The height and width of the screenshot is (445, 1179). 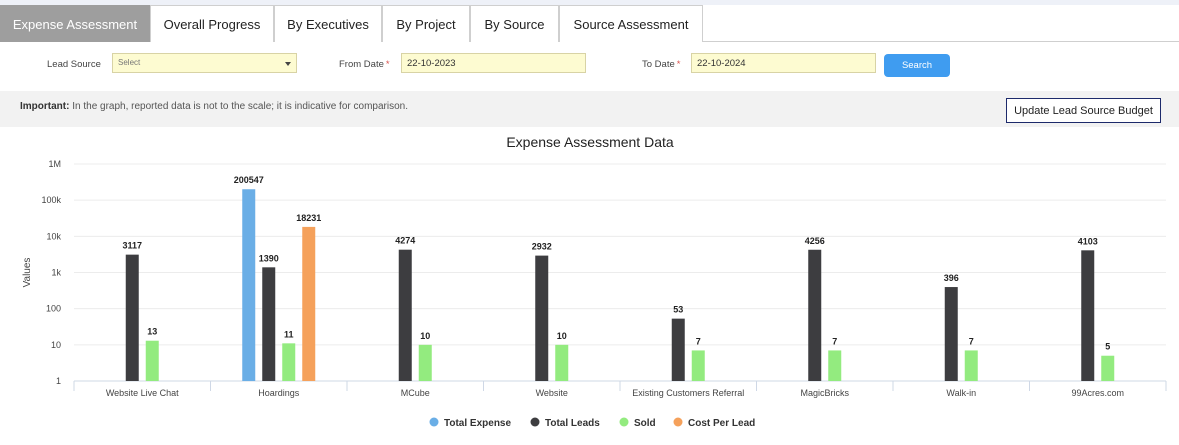 I want to click on lead-source-select-value: Select, so click(x=129, y=62).